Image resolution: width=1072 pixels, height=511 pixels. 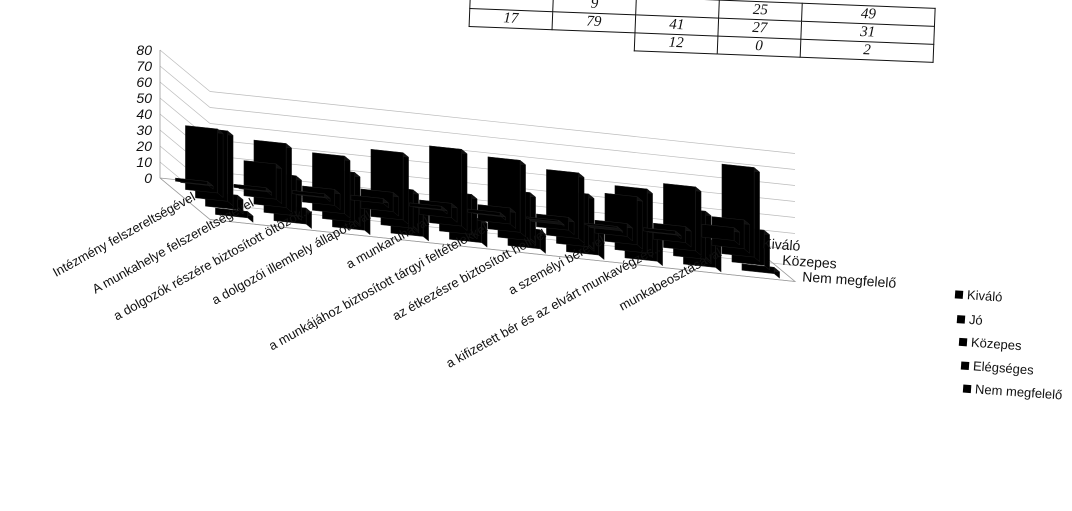 What do you see at coordinates (144, 66) in the screenshot?
I see `y-tick-label: 70` at bounding box center [144, 66].